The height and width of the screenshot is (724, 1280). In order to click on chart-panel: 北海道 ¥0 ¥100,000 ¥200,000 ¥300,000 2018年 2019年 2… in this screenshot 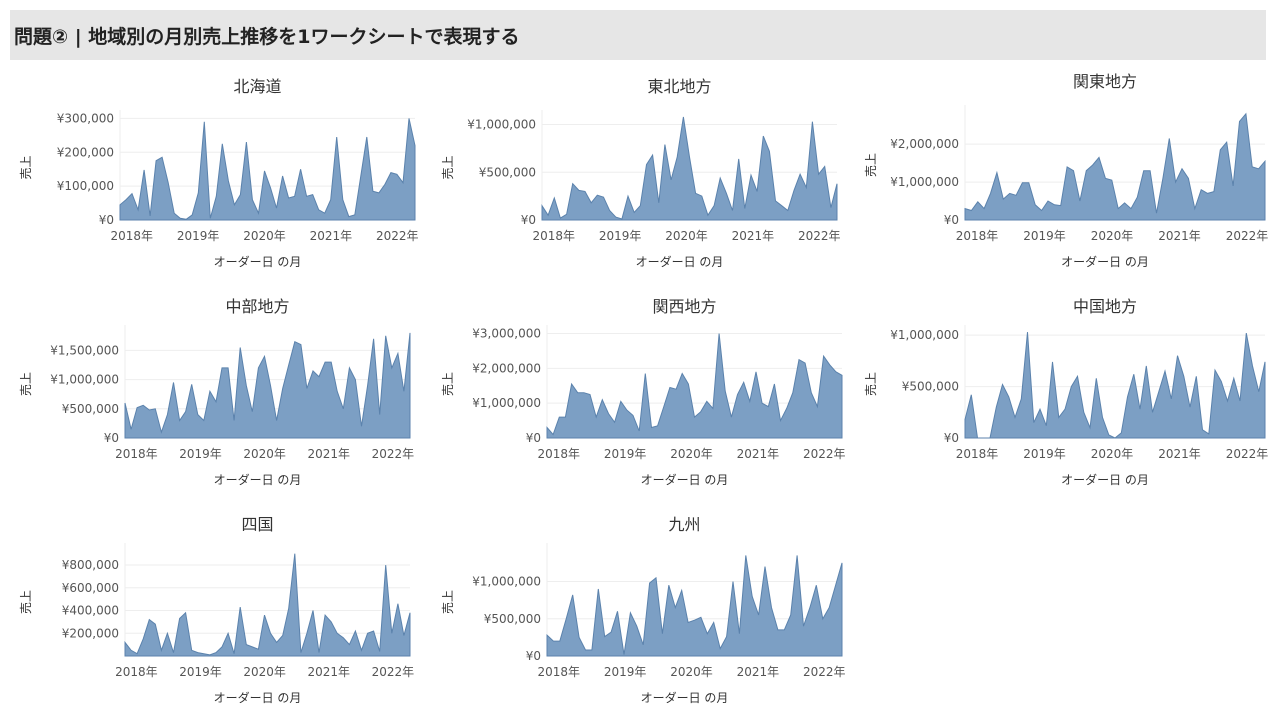, I will do `click(218, 173)`.